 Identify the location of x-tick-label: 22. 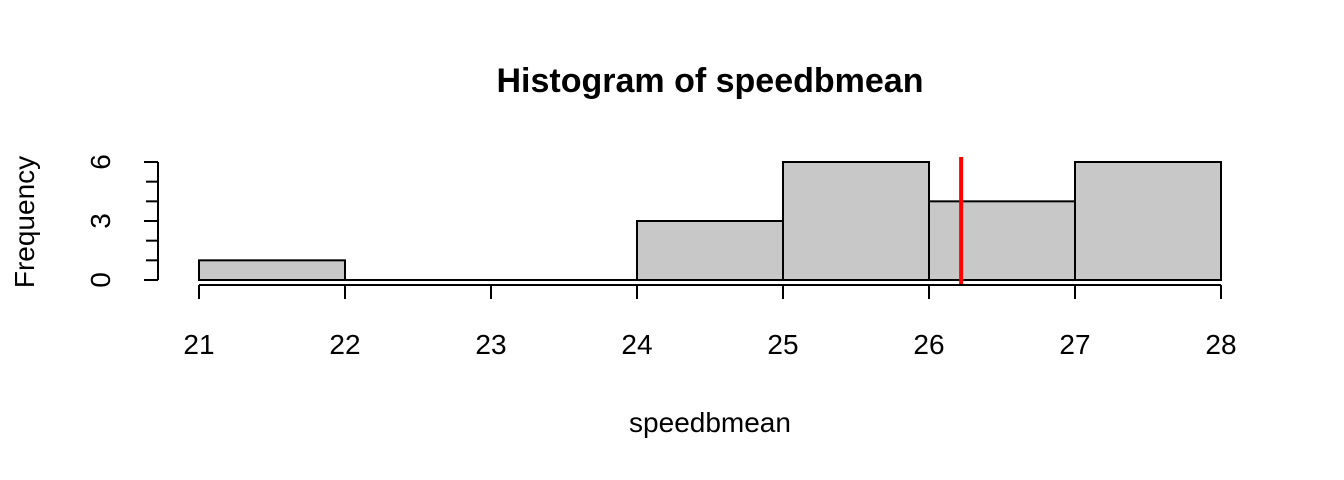
(344, 344).